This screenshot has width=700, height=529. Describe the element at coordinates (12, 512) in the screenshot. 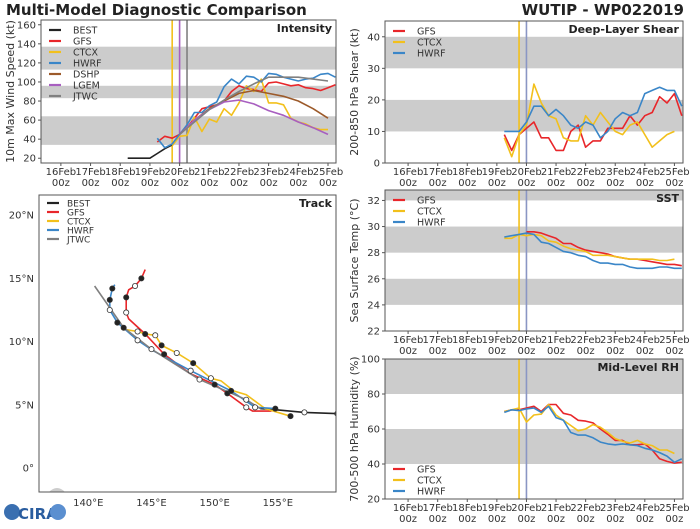

I see `globe-icon` at that location.